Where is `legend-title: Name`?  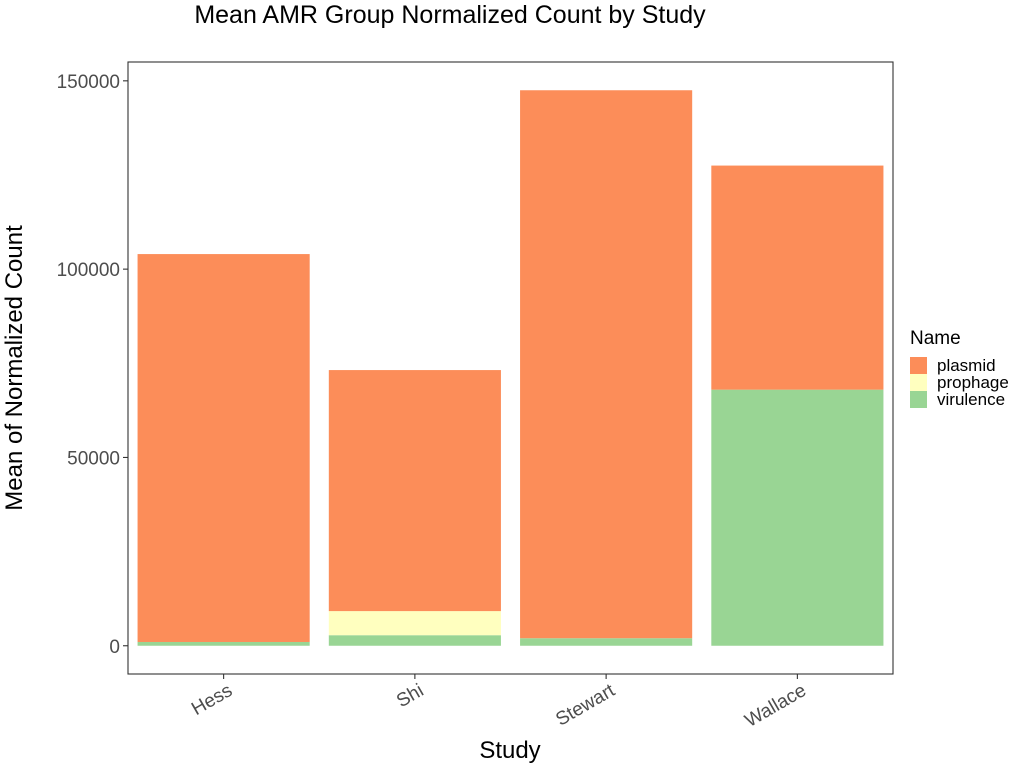
legend-title: Name is located at coordinates (935, 338).